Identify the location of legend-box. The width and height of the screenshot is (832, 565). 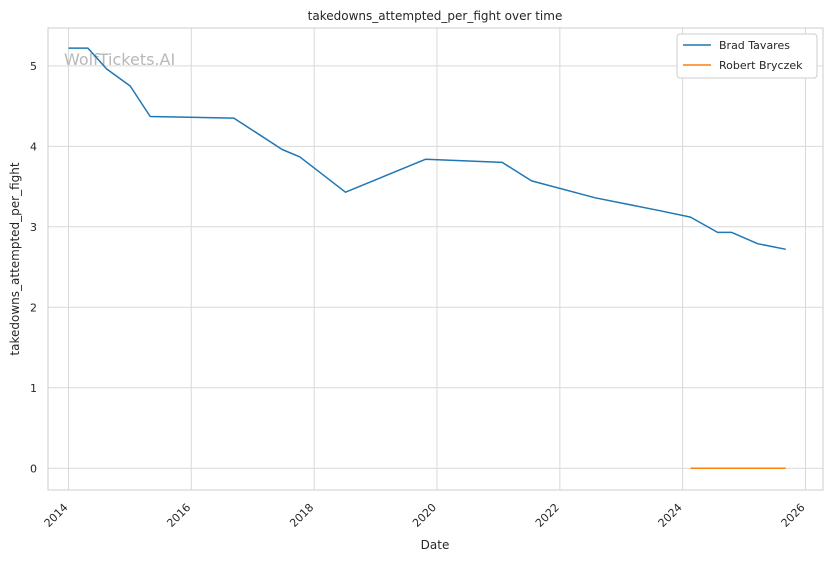
(747, 56).